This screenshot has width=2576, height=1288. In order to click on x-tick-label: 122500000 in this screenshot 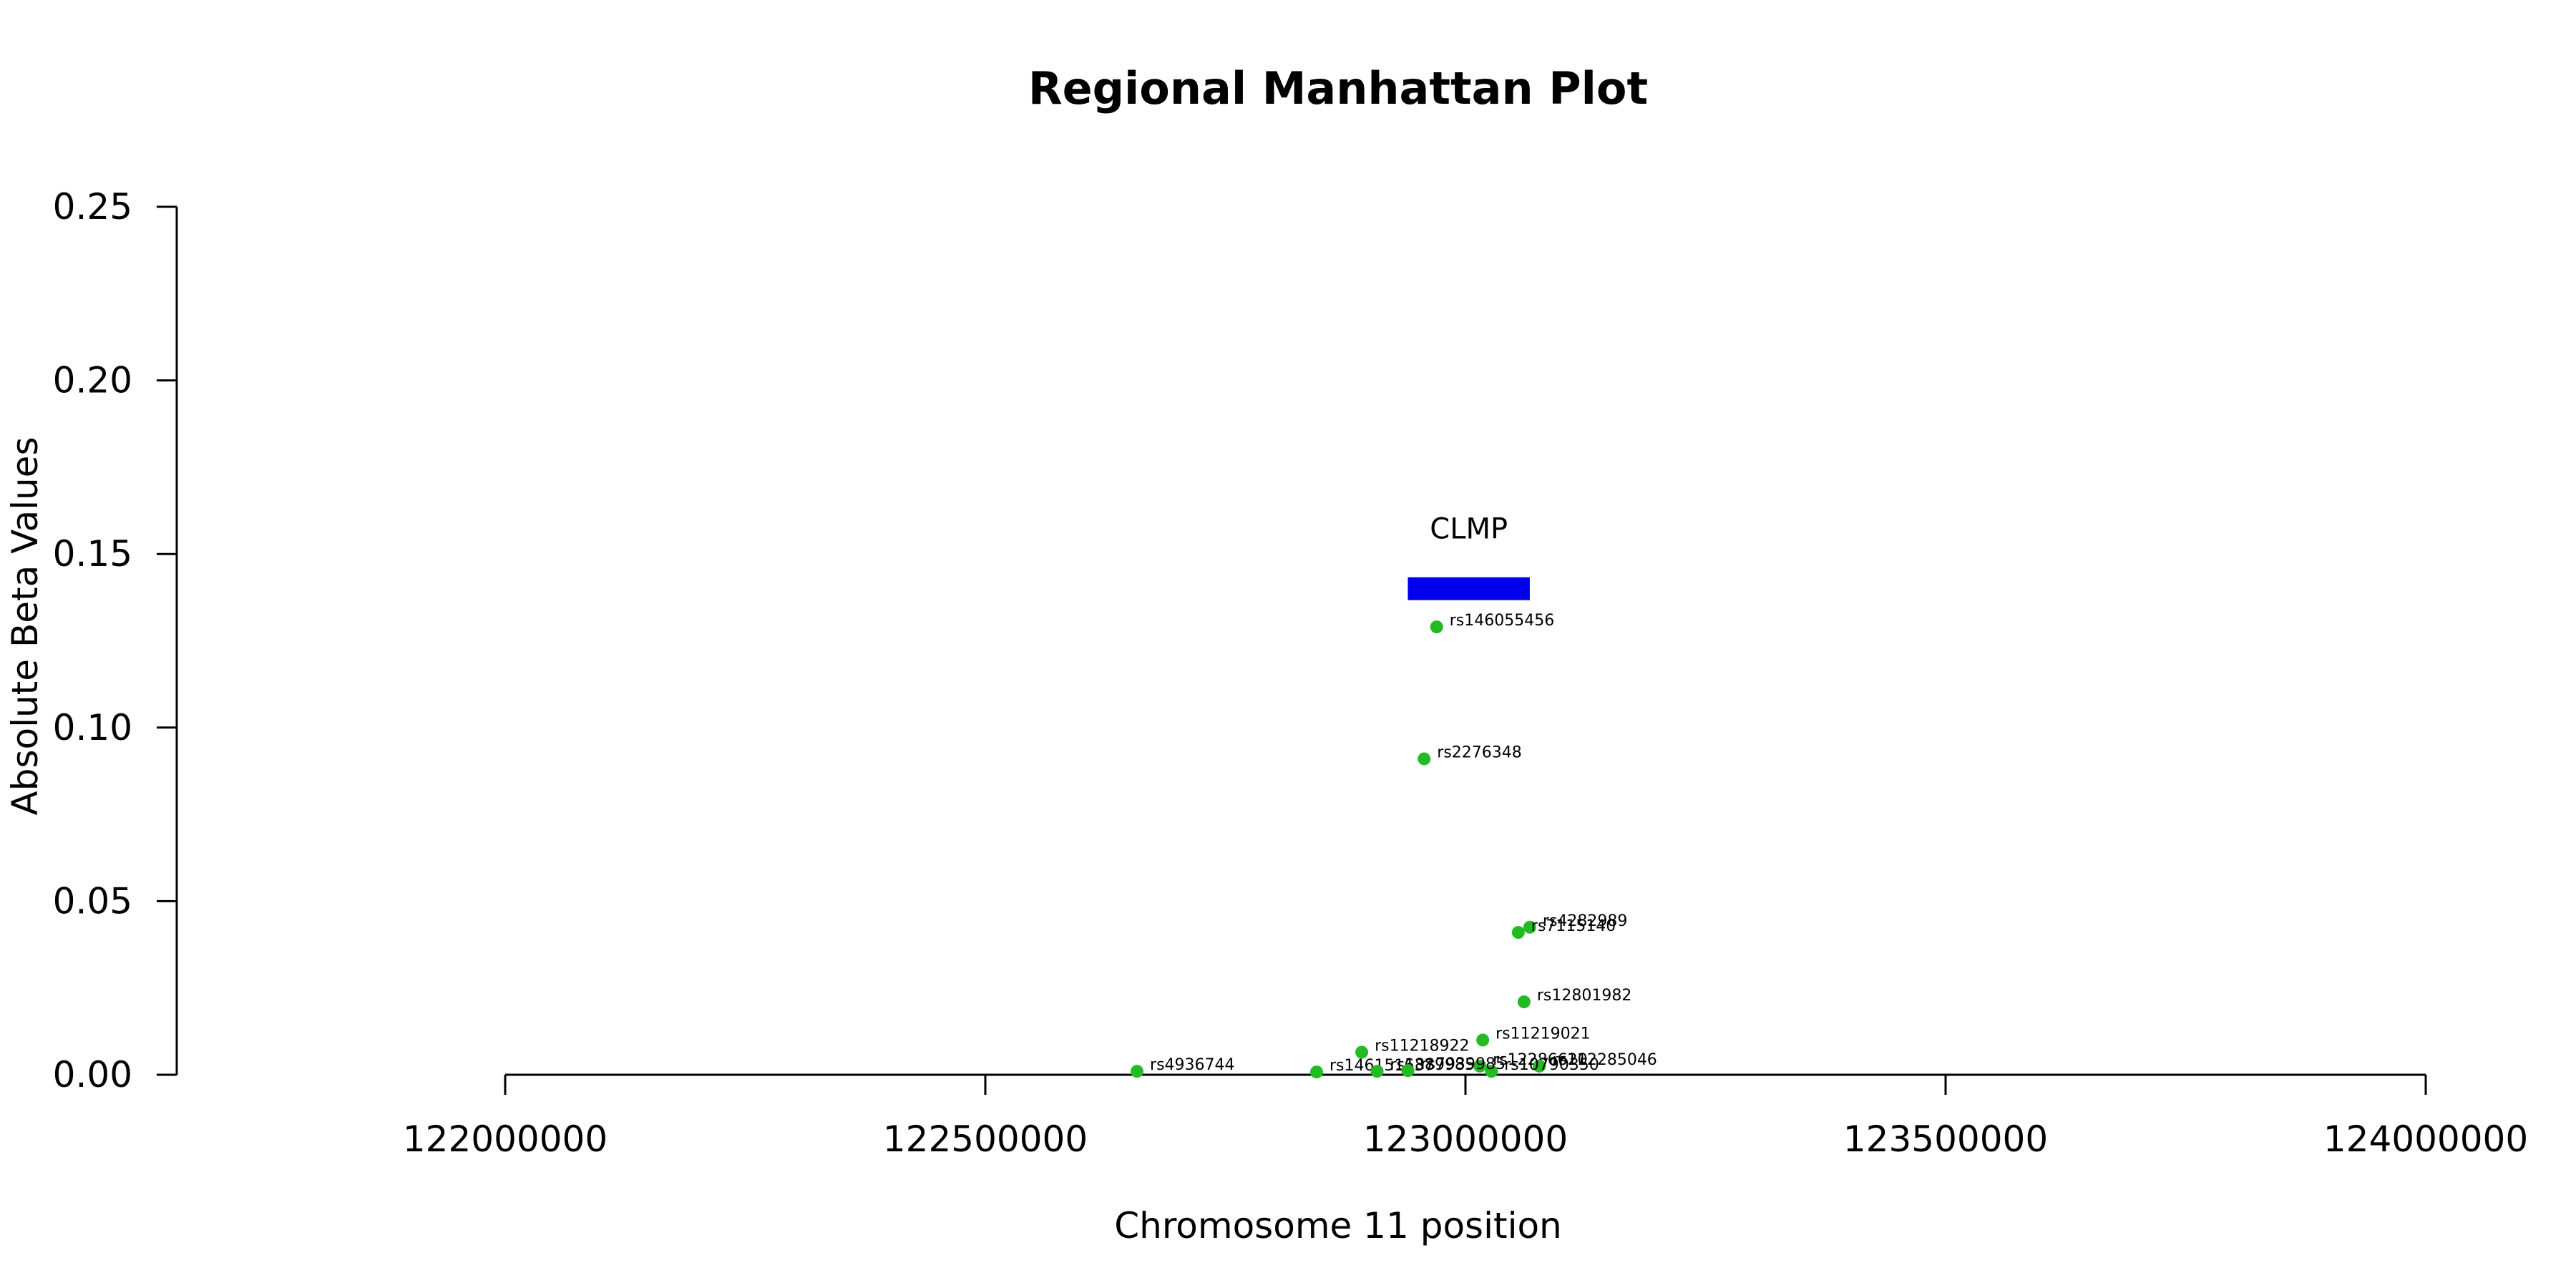, I will do `click(985, 1139)`.